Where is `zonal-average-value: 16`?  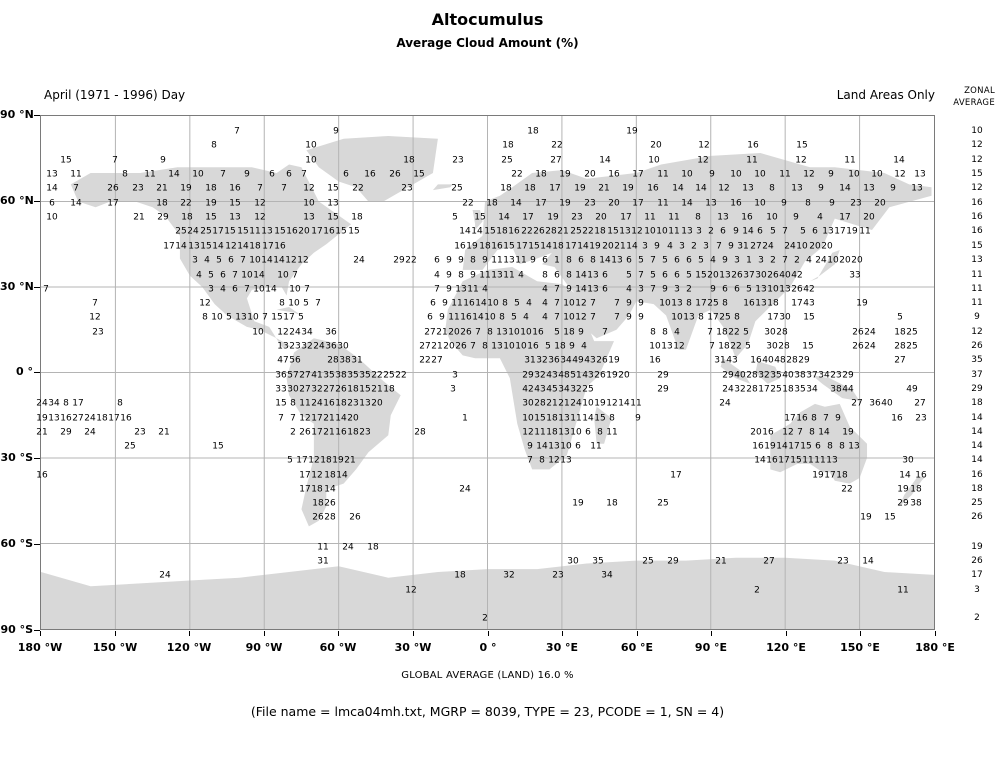 zonal-average-value: 16 is located at coordinates (977, 231).